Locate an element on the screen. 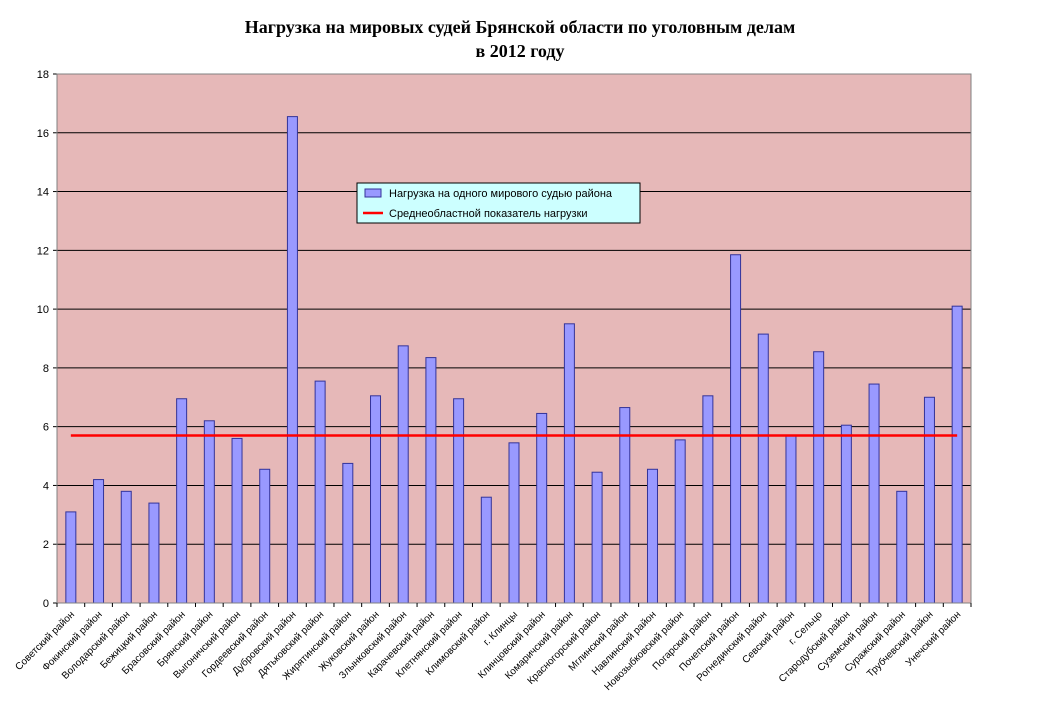  legend-swatch-bar is located at coordinates (373, 193).